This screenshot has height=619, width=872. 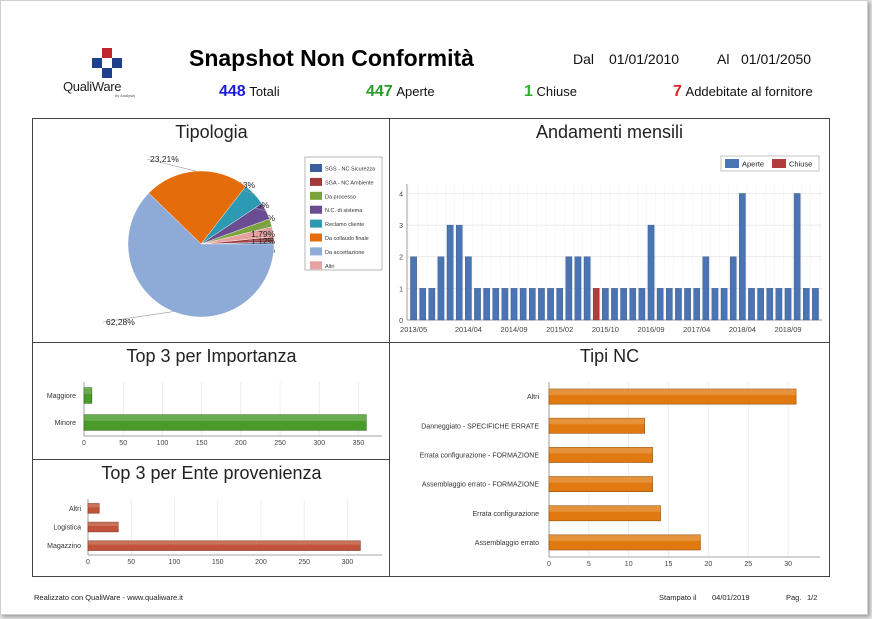 What do you see at coordinates (513, 329) in the screenshot?
I see `x-tick-label: 2014/09` at bounding box center [513, 329].